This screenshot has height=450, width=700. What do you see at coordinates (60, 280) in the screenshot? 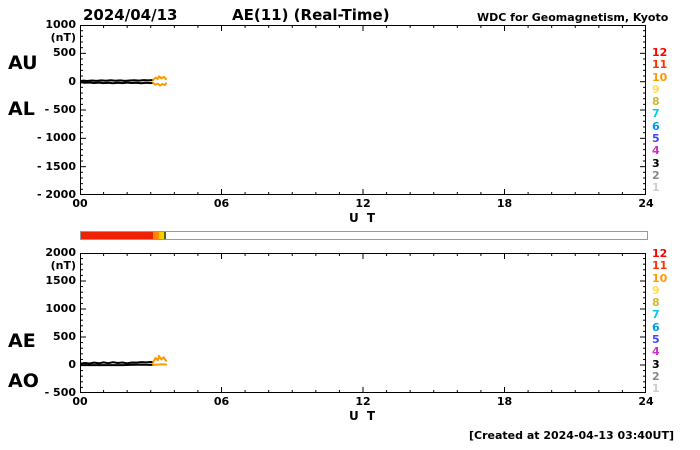
I see `y-tick-label: 1500` at bounding box center [60, 280].